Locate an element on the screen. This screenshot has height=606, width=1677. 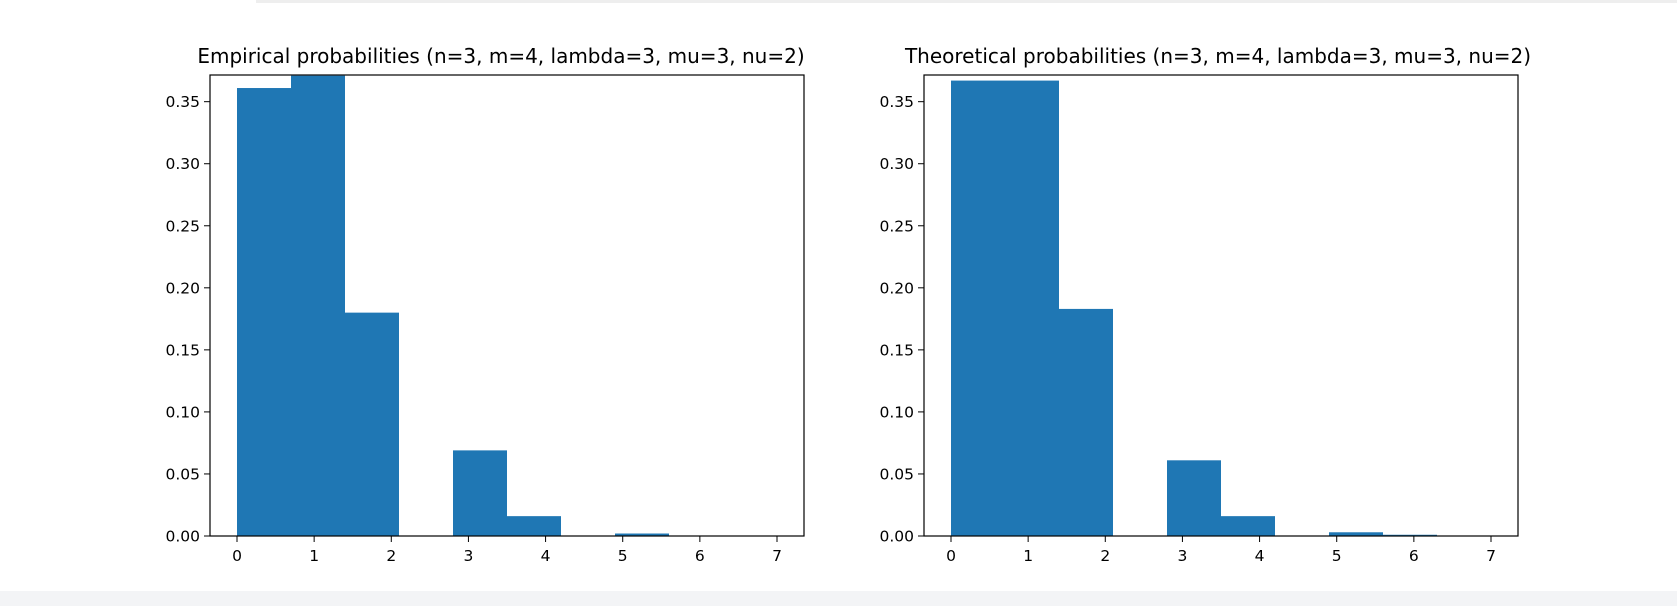
top-divider is located at coordinates (966, 1).